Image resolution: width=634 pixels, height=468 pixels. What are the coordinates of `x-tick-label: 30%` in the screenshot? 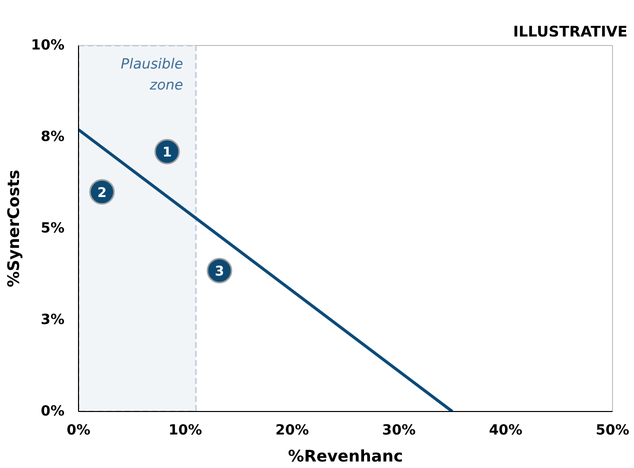 It's located at (399, 430).